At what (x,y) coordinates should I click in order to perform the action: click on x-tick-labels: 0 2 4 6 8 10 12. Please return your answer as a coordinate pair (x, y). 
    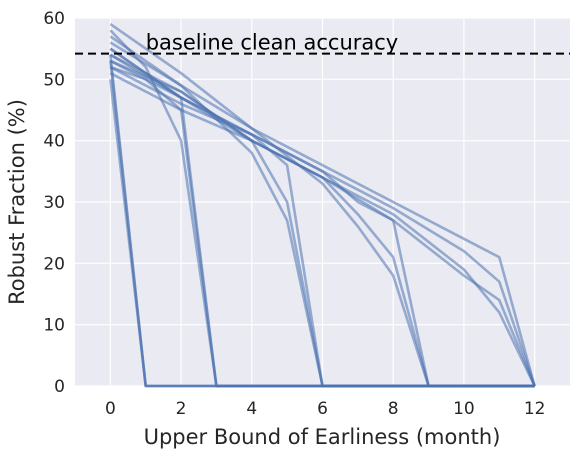
    Looking at the image, I should click on (325, 409).